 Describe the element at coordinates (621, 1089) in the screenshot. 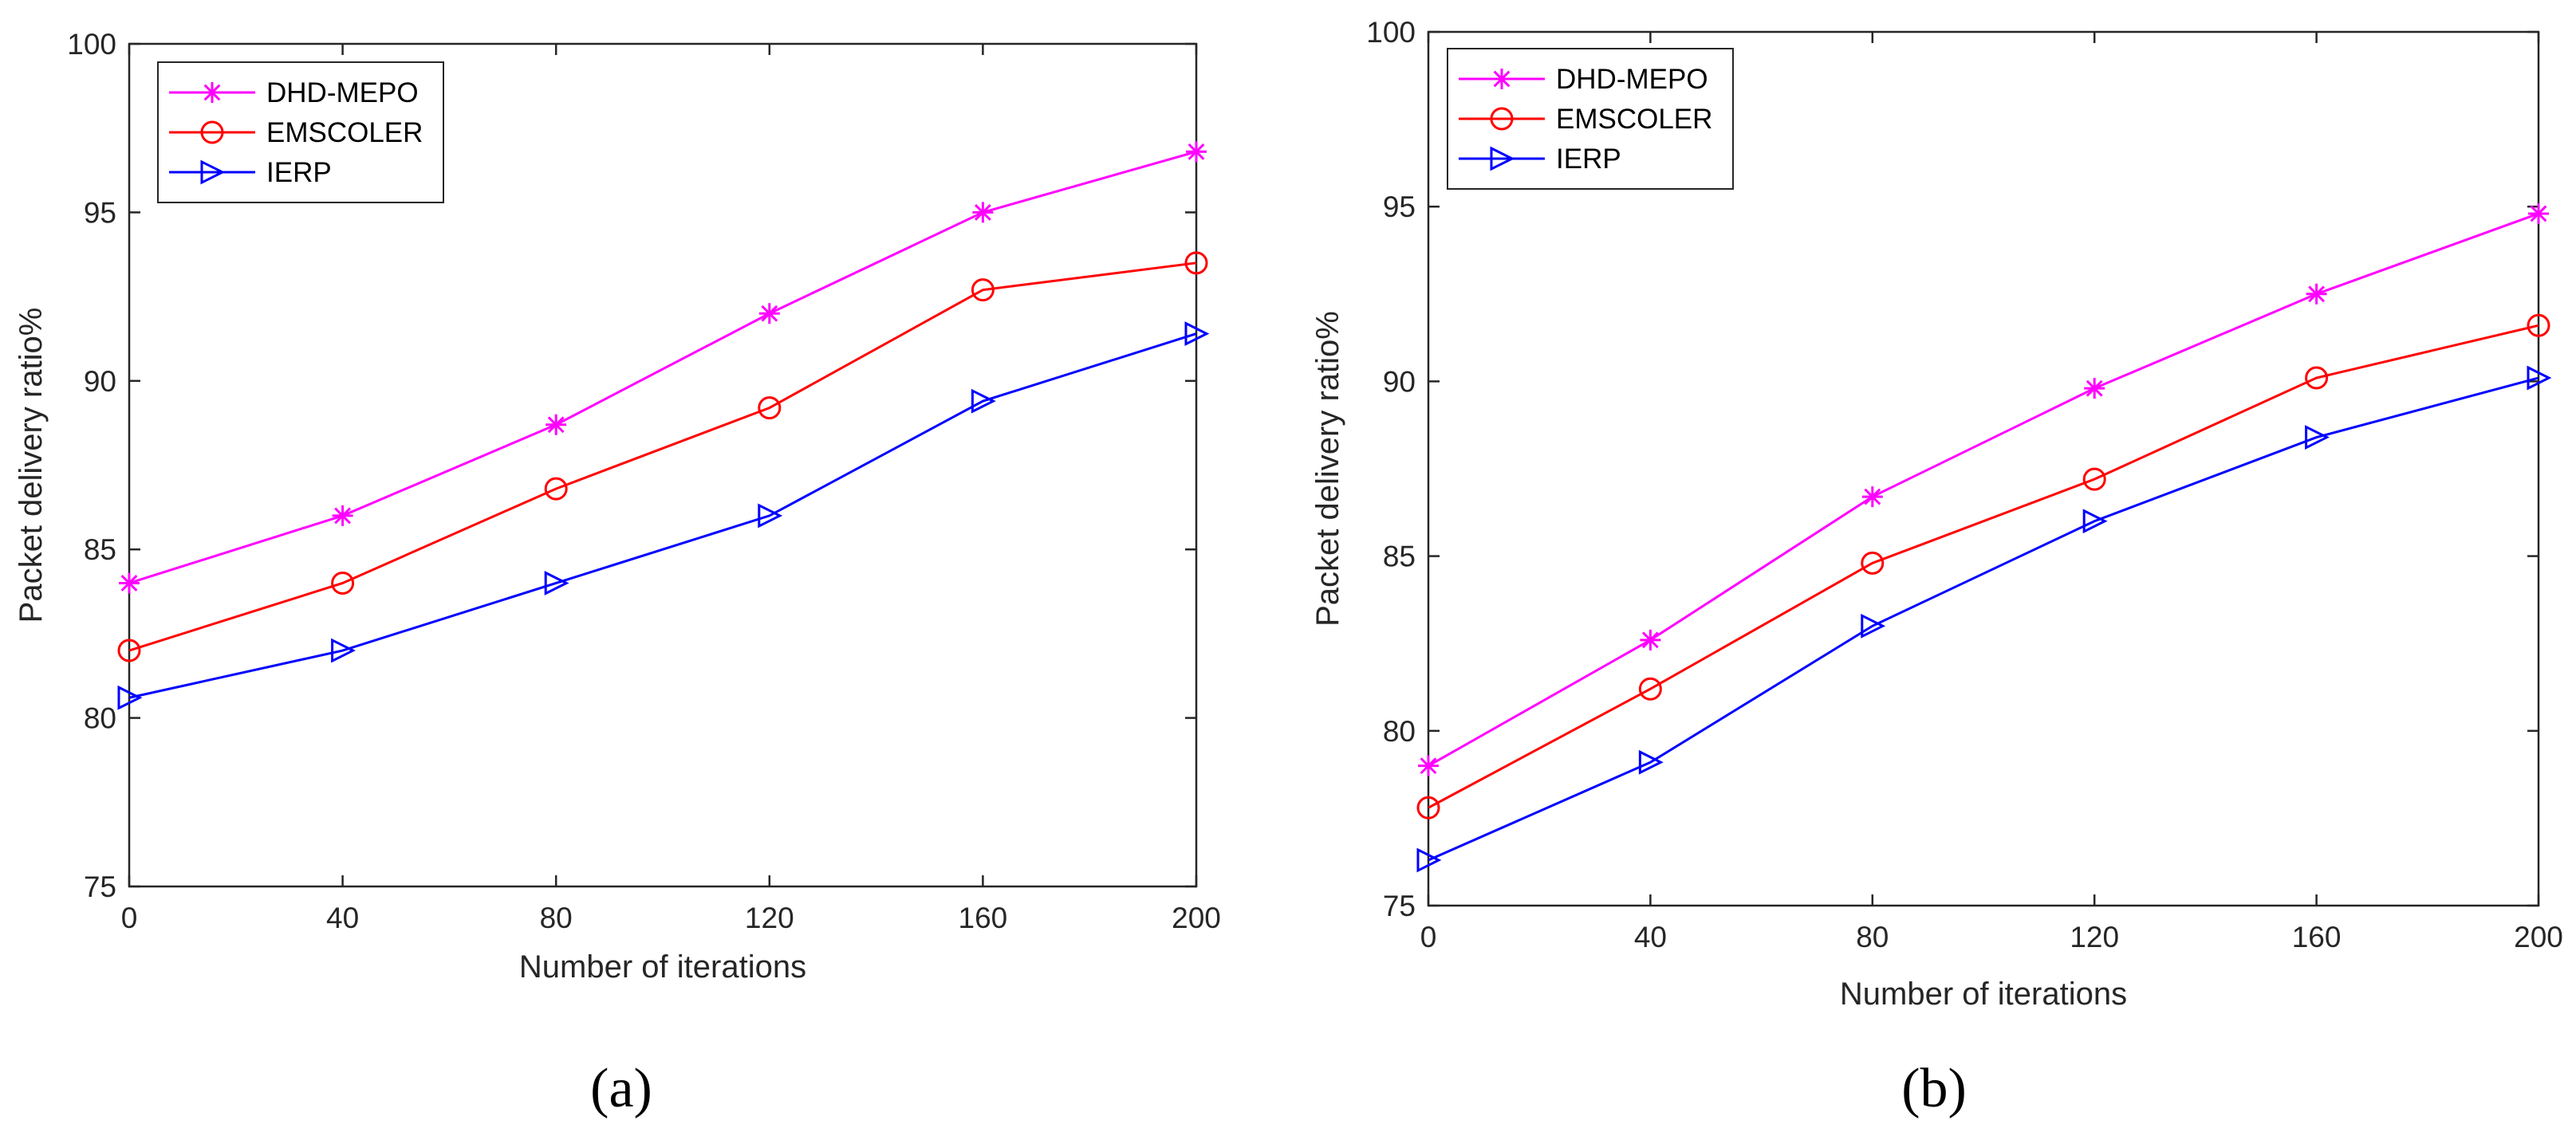

I see `panel-label: (a)` at that location.